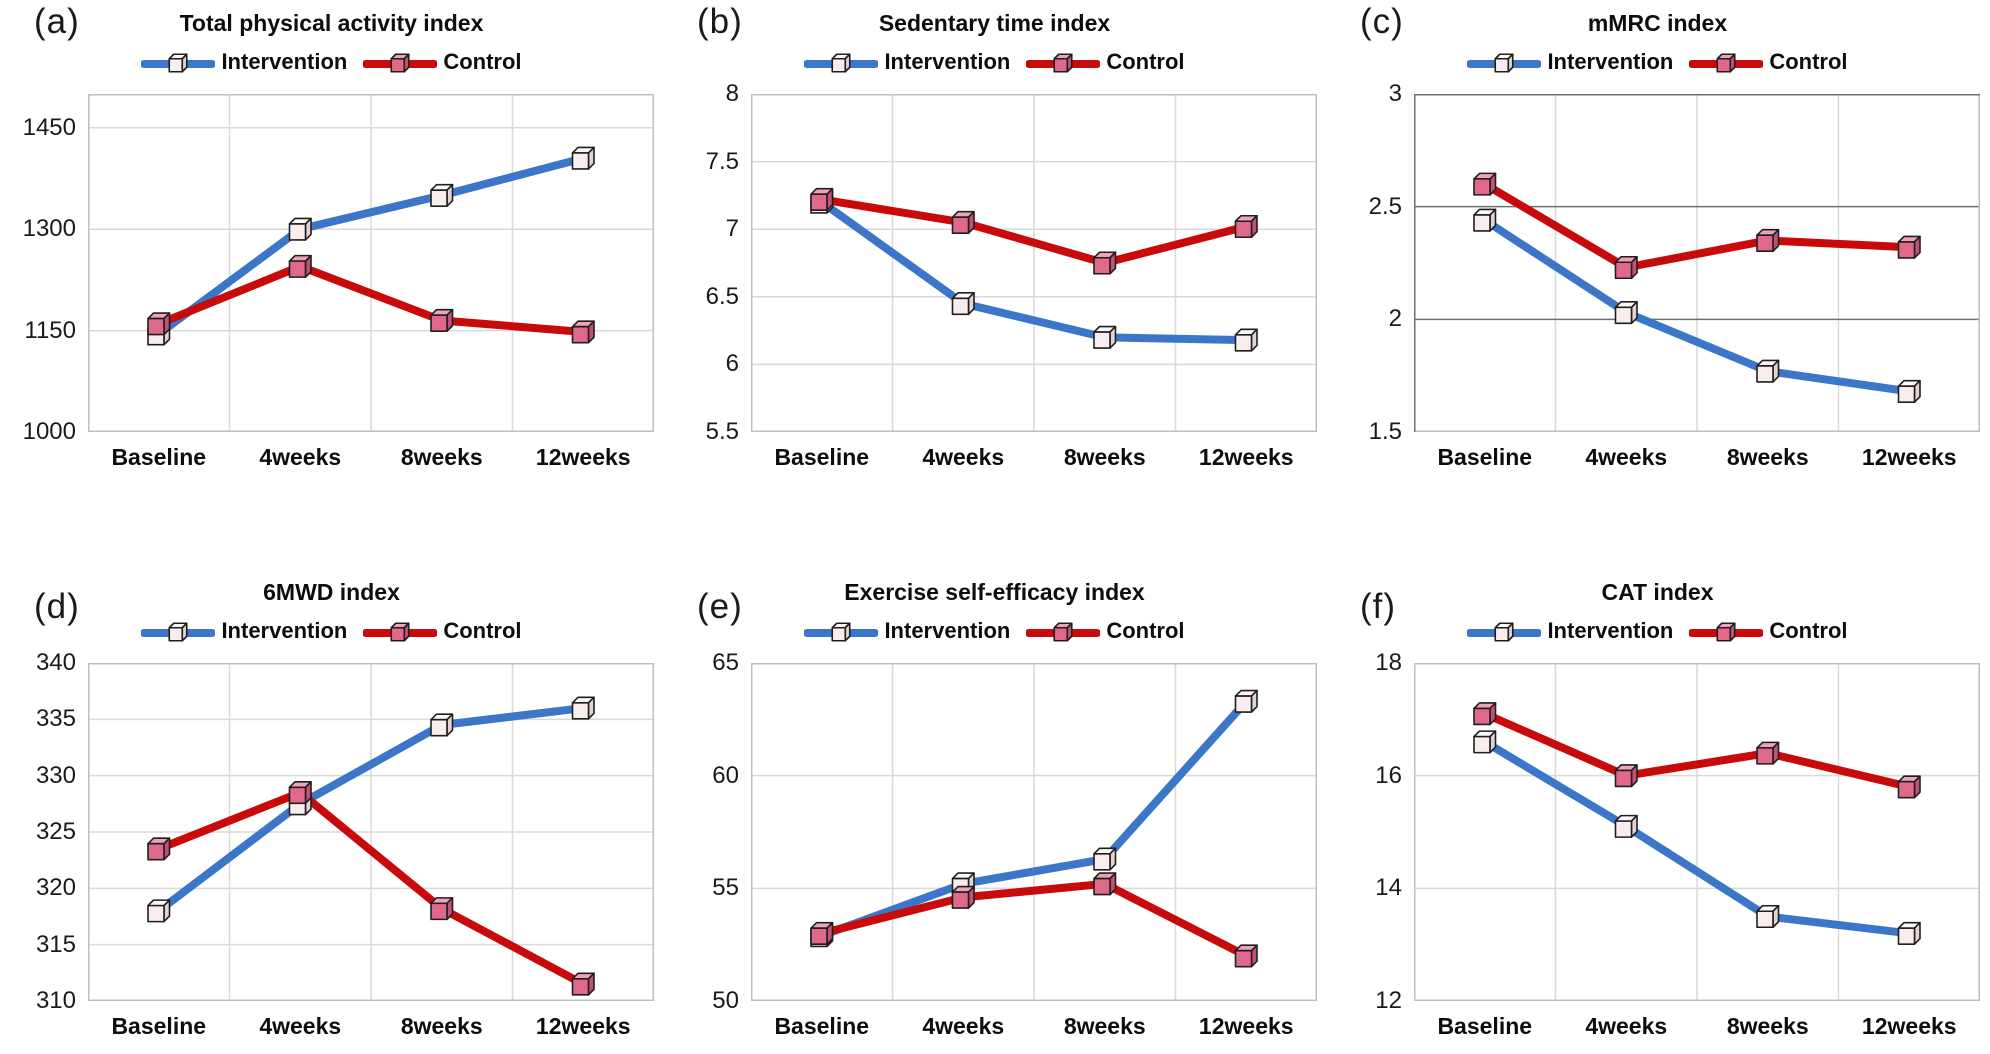 This screenshot has width=1990, height=1054. I want to click on y-axis-tick-label: 3, so click(1395, 93).